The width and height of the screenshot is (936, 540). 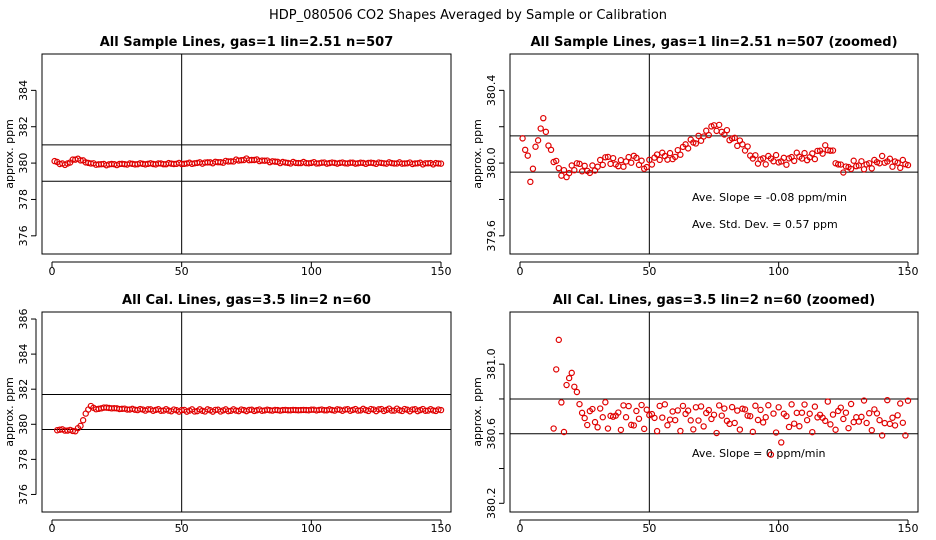 I want to click on y-tick-label: 382, so click(x=23, y=389).